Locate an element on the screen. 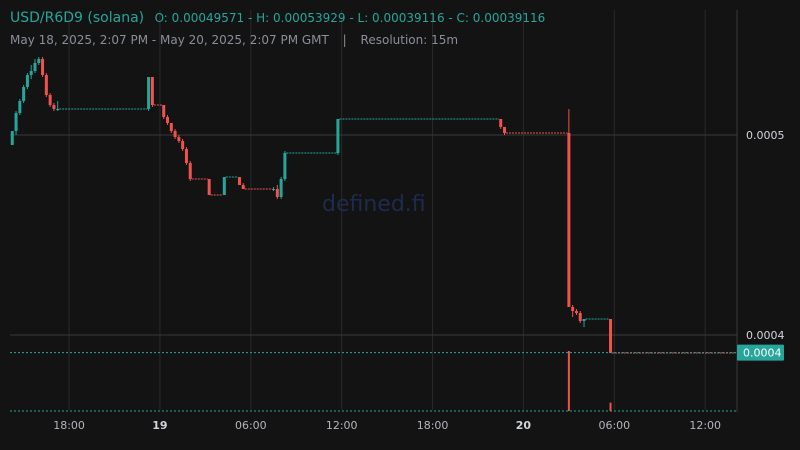 The width and height of the screenshot is (800, 450). volume-bars is located at coordinates (373, 381).